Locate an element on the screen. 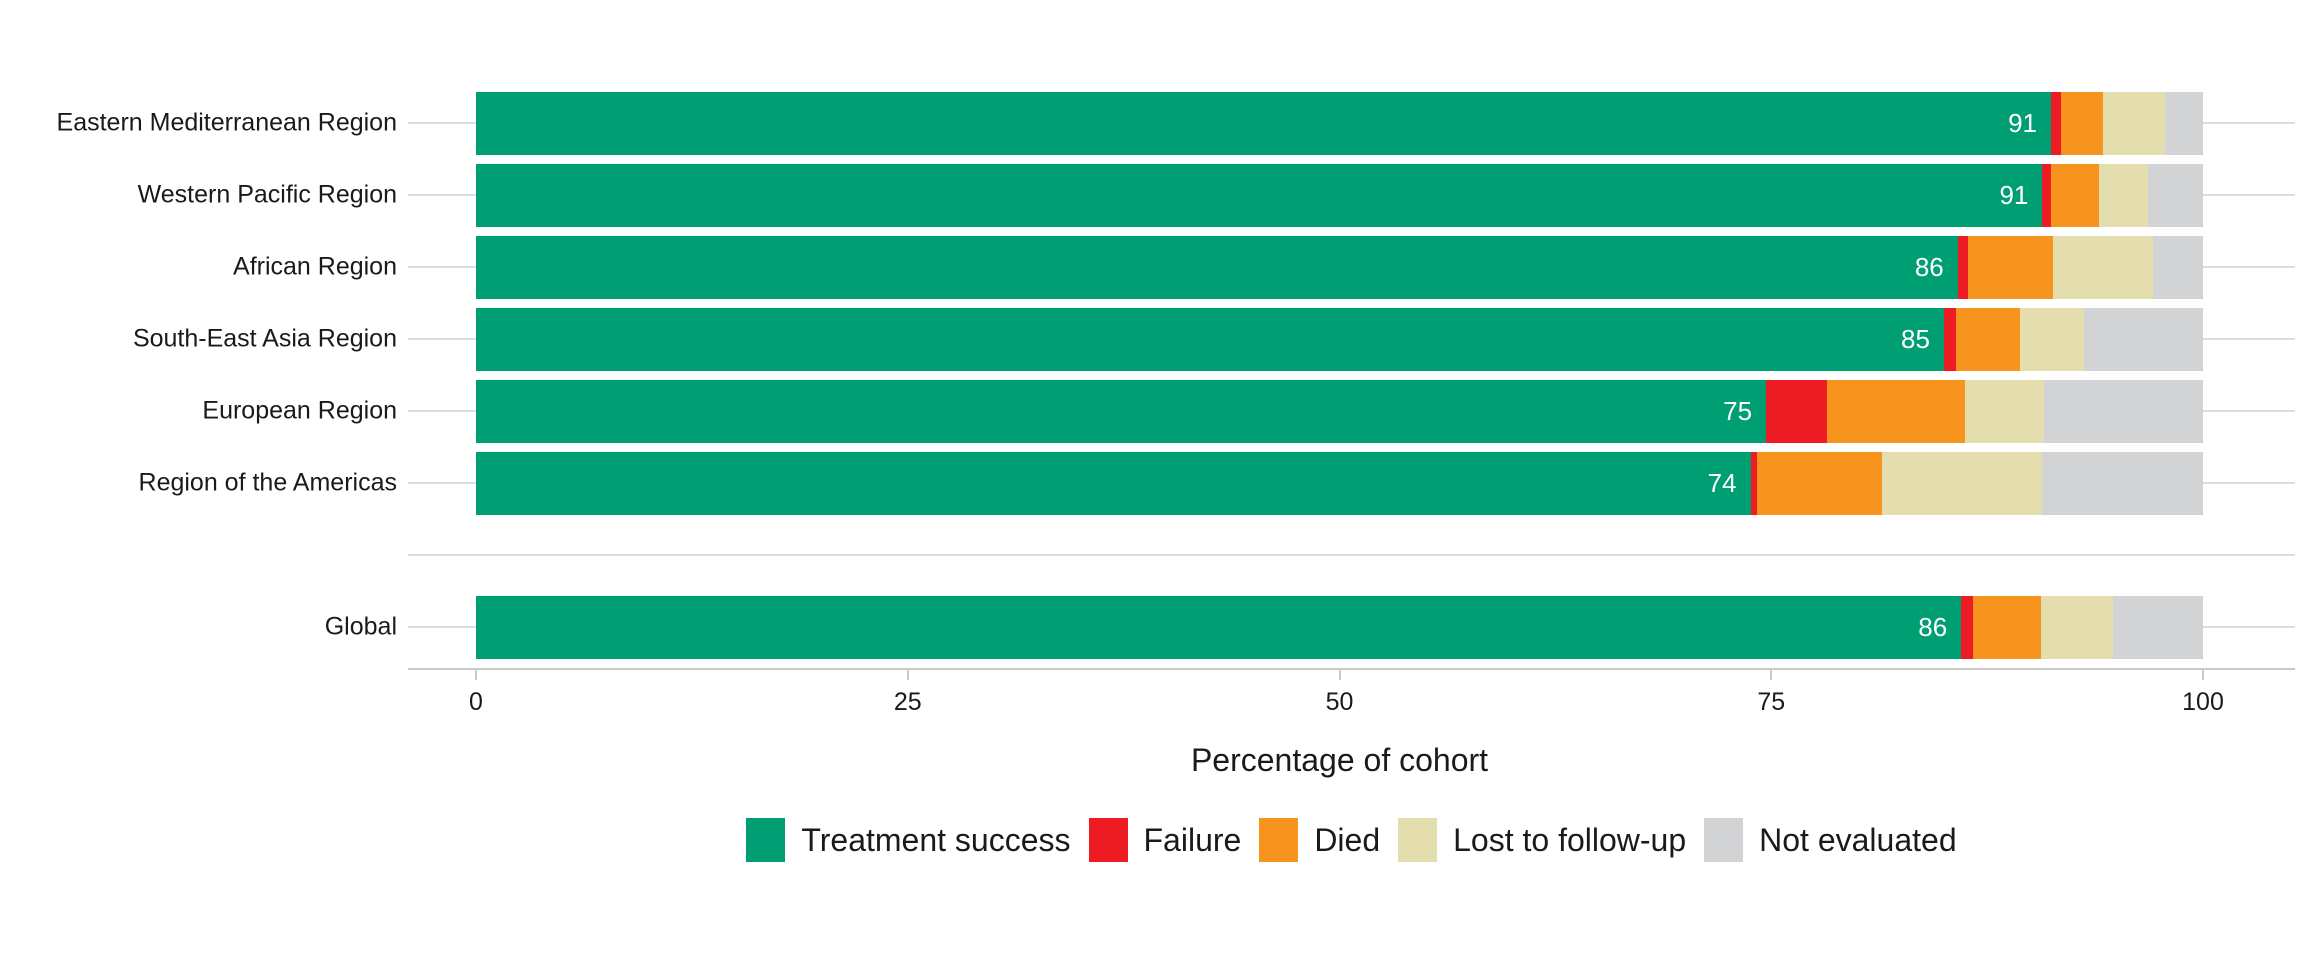 This screenshot has height=960, width=2304. row-label: Western Pacific Region is located at coordinates (267, 194).